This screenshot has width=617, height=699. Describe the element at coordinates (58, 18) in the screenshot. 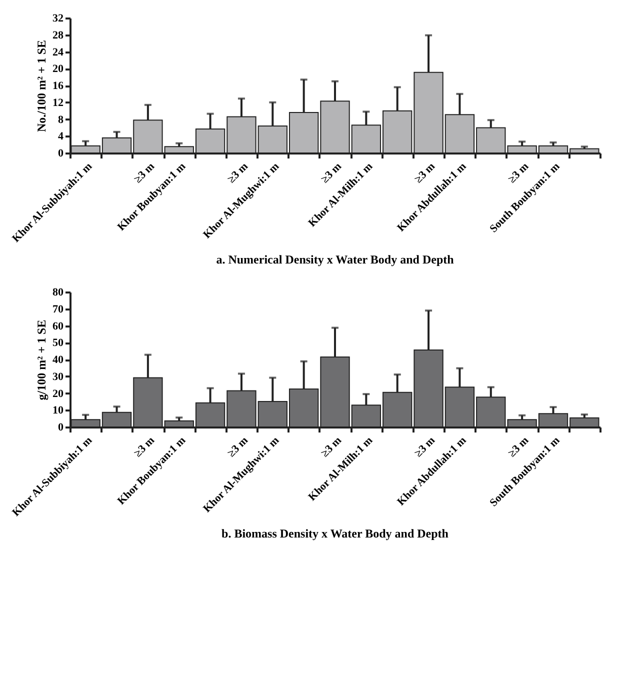

I see `y-tick-label: 32` at that location.